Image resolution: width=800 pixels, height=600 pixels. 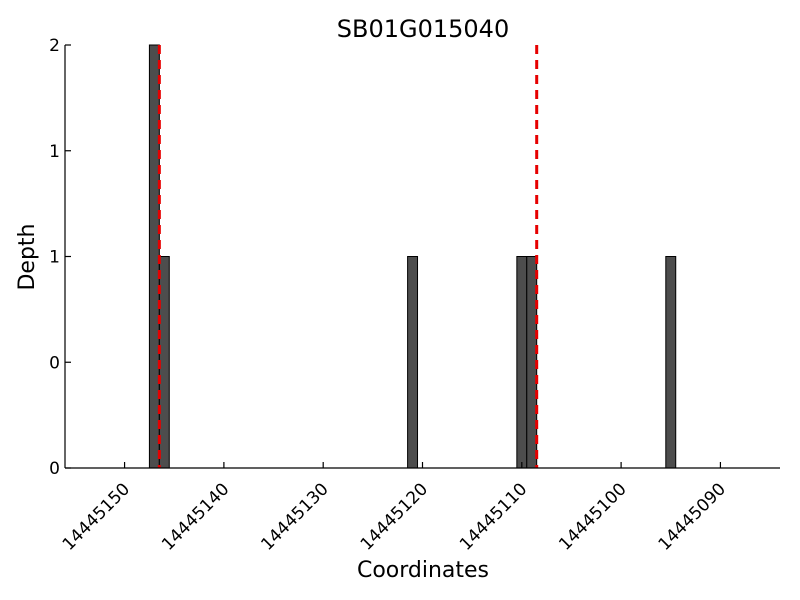 I want to click on x-tick-label-5: 14445100, so click(x=592, y=516).